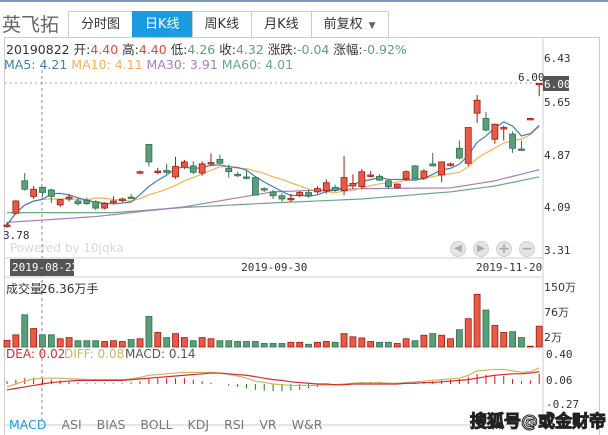 This screenshot has height=435, width=608. What do you see at coordinates (556, 312) in the screenshot?
I see `volume-tick: 76万` at bounding box center [556, 312].